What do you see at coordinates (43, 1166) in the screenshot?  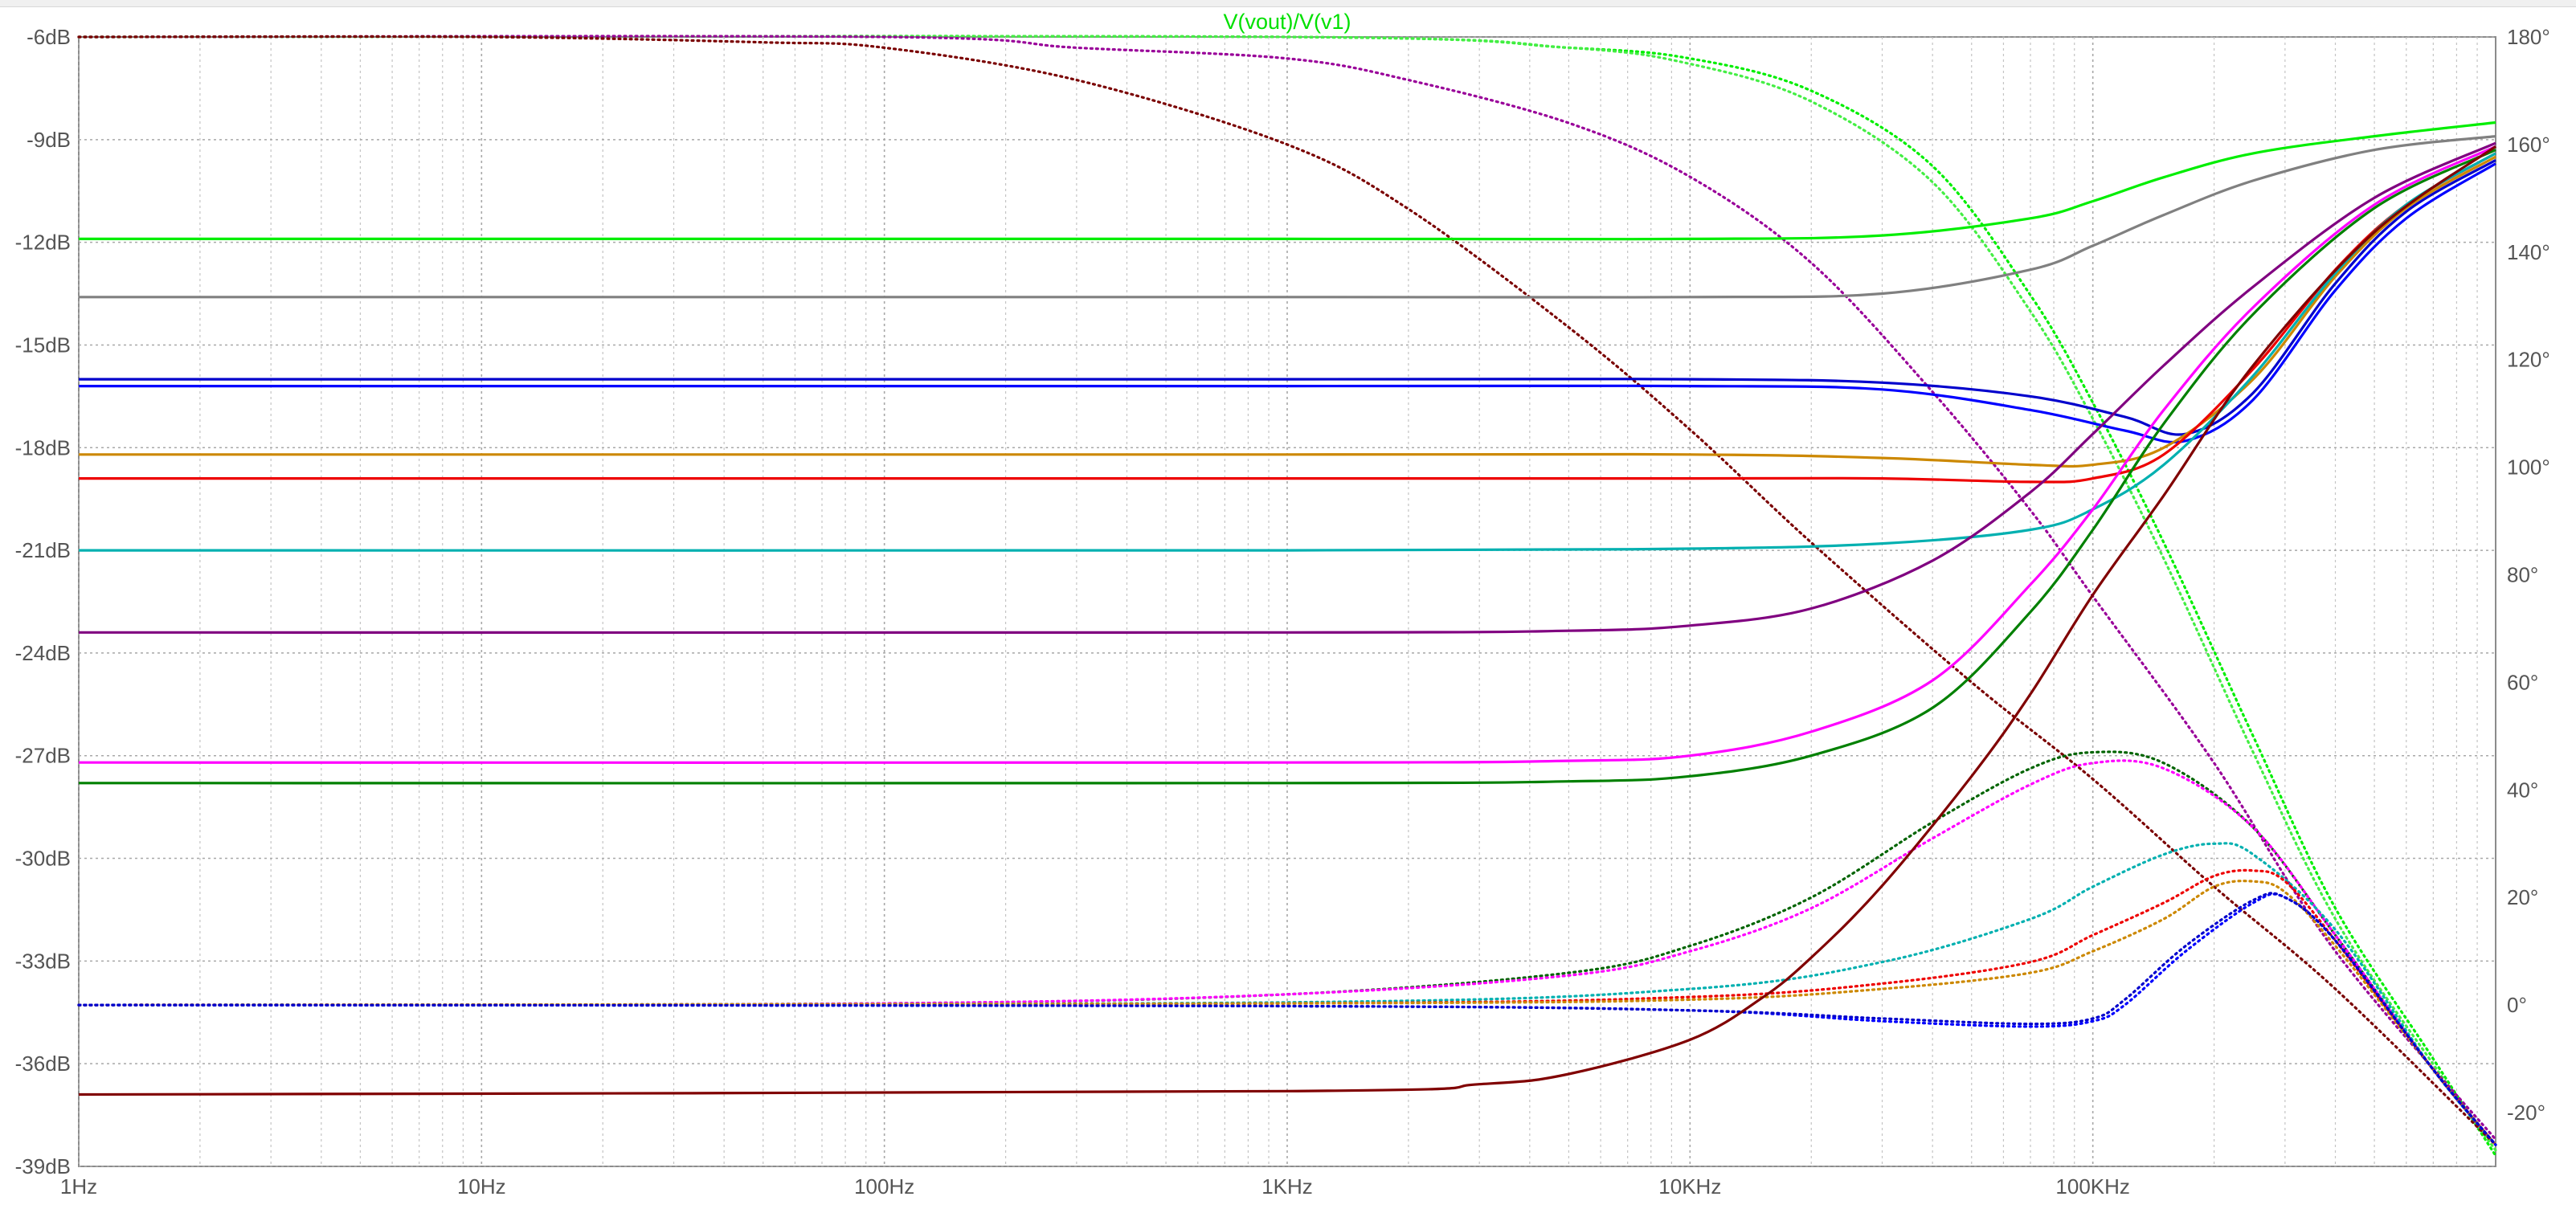 I see `y-left-tick-label: -39dB` at bounding box center [43, 1166].